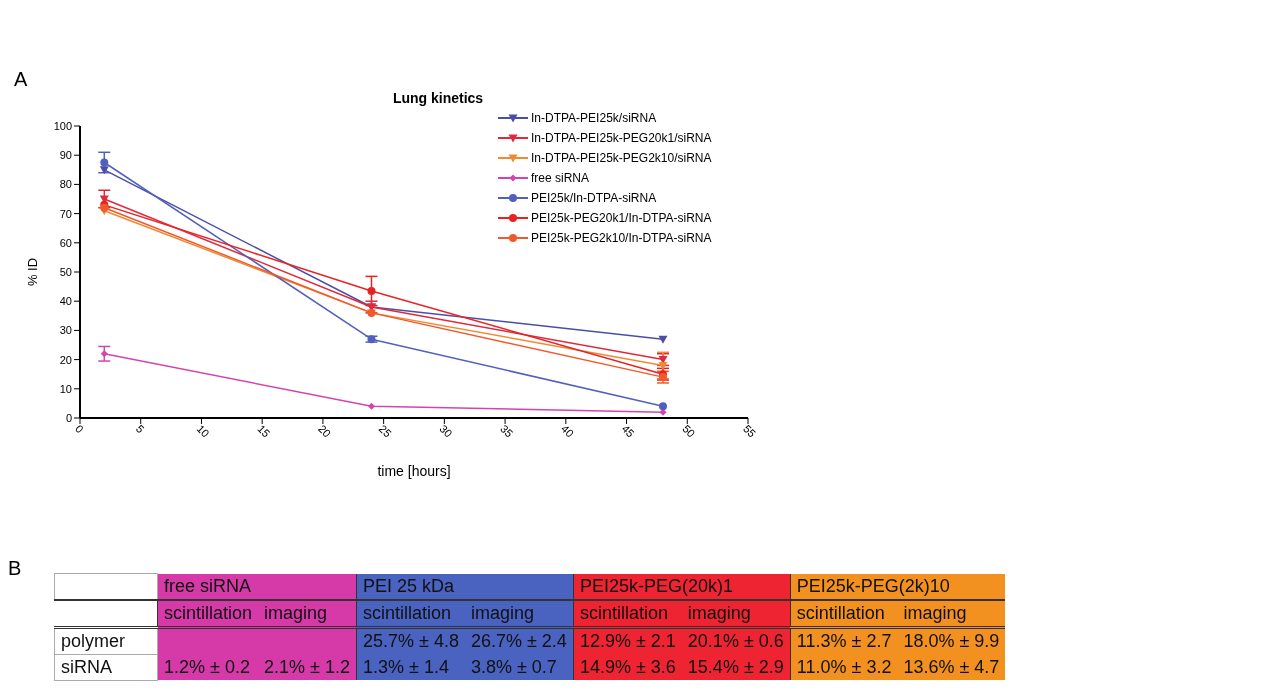 The image size is (1280, 698). I want to click on y-tick-label: 70, so click(65, 213).